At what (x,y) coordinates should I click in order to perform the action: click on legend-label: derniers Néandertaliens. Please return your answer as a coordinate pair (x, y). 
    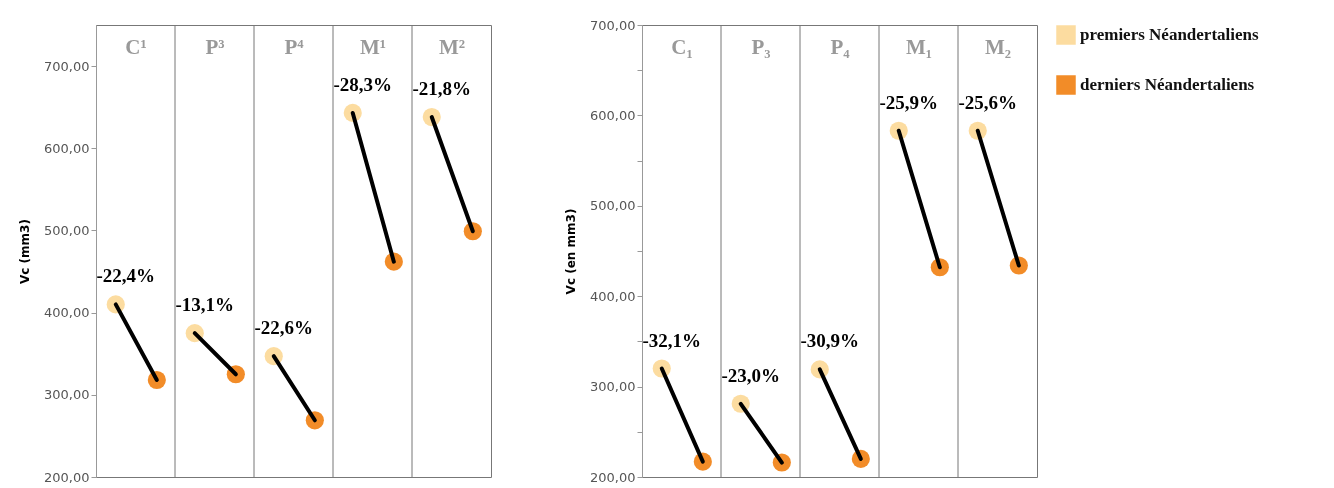
    Looking at the image, I should click on (1167, 84).